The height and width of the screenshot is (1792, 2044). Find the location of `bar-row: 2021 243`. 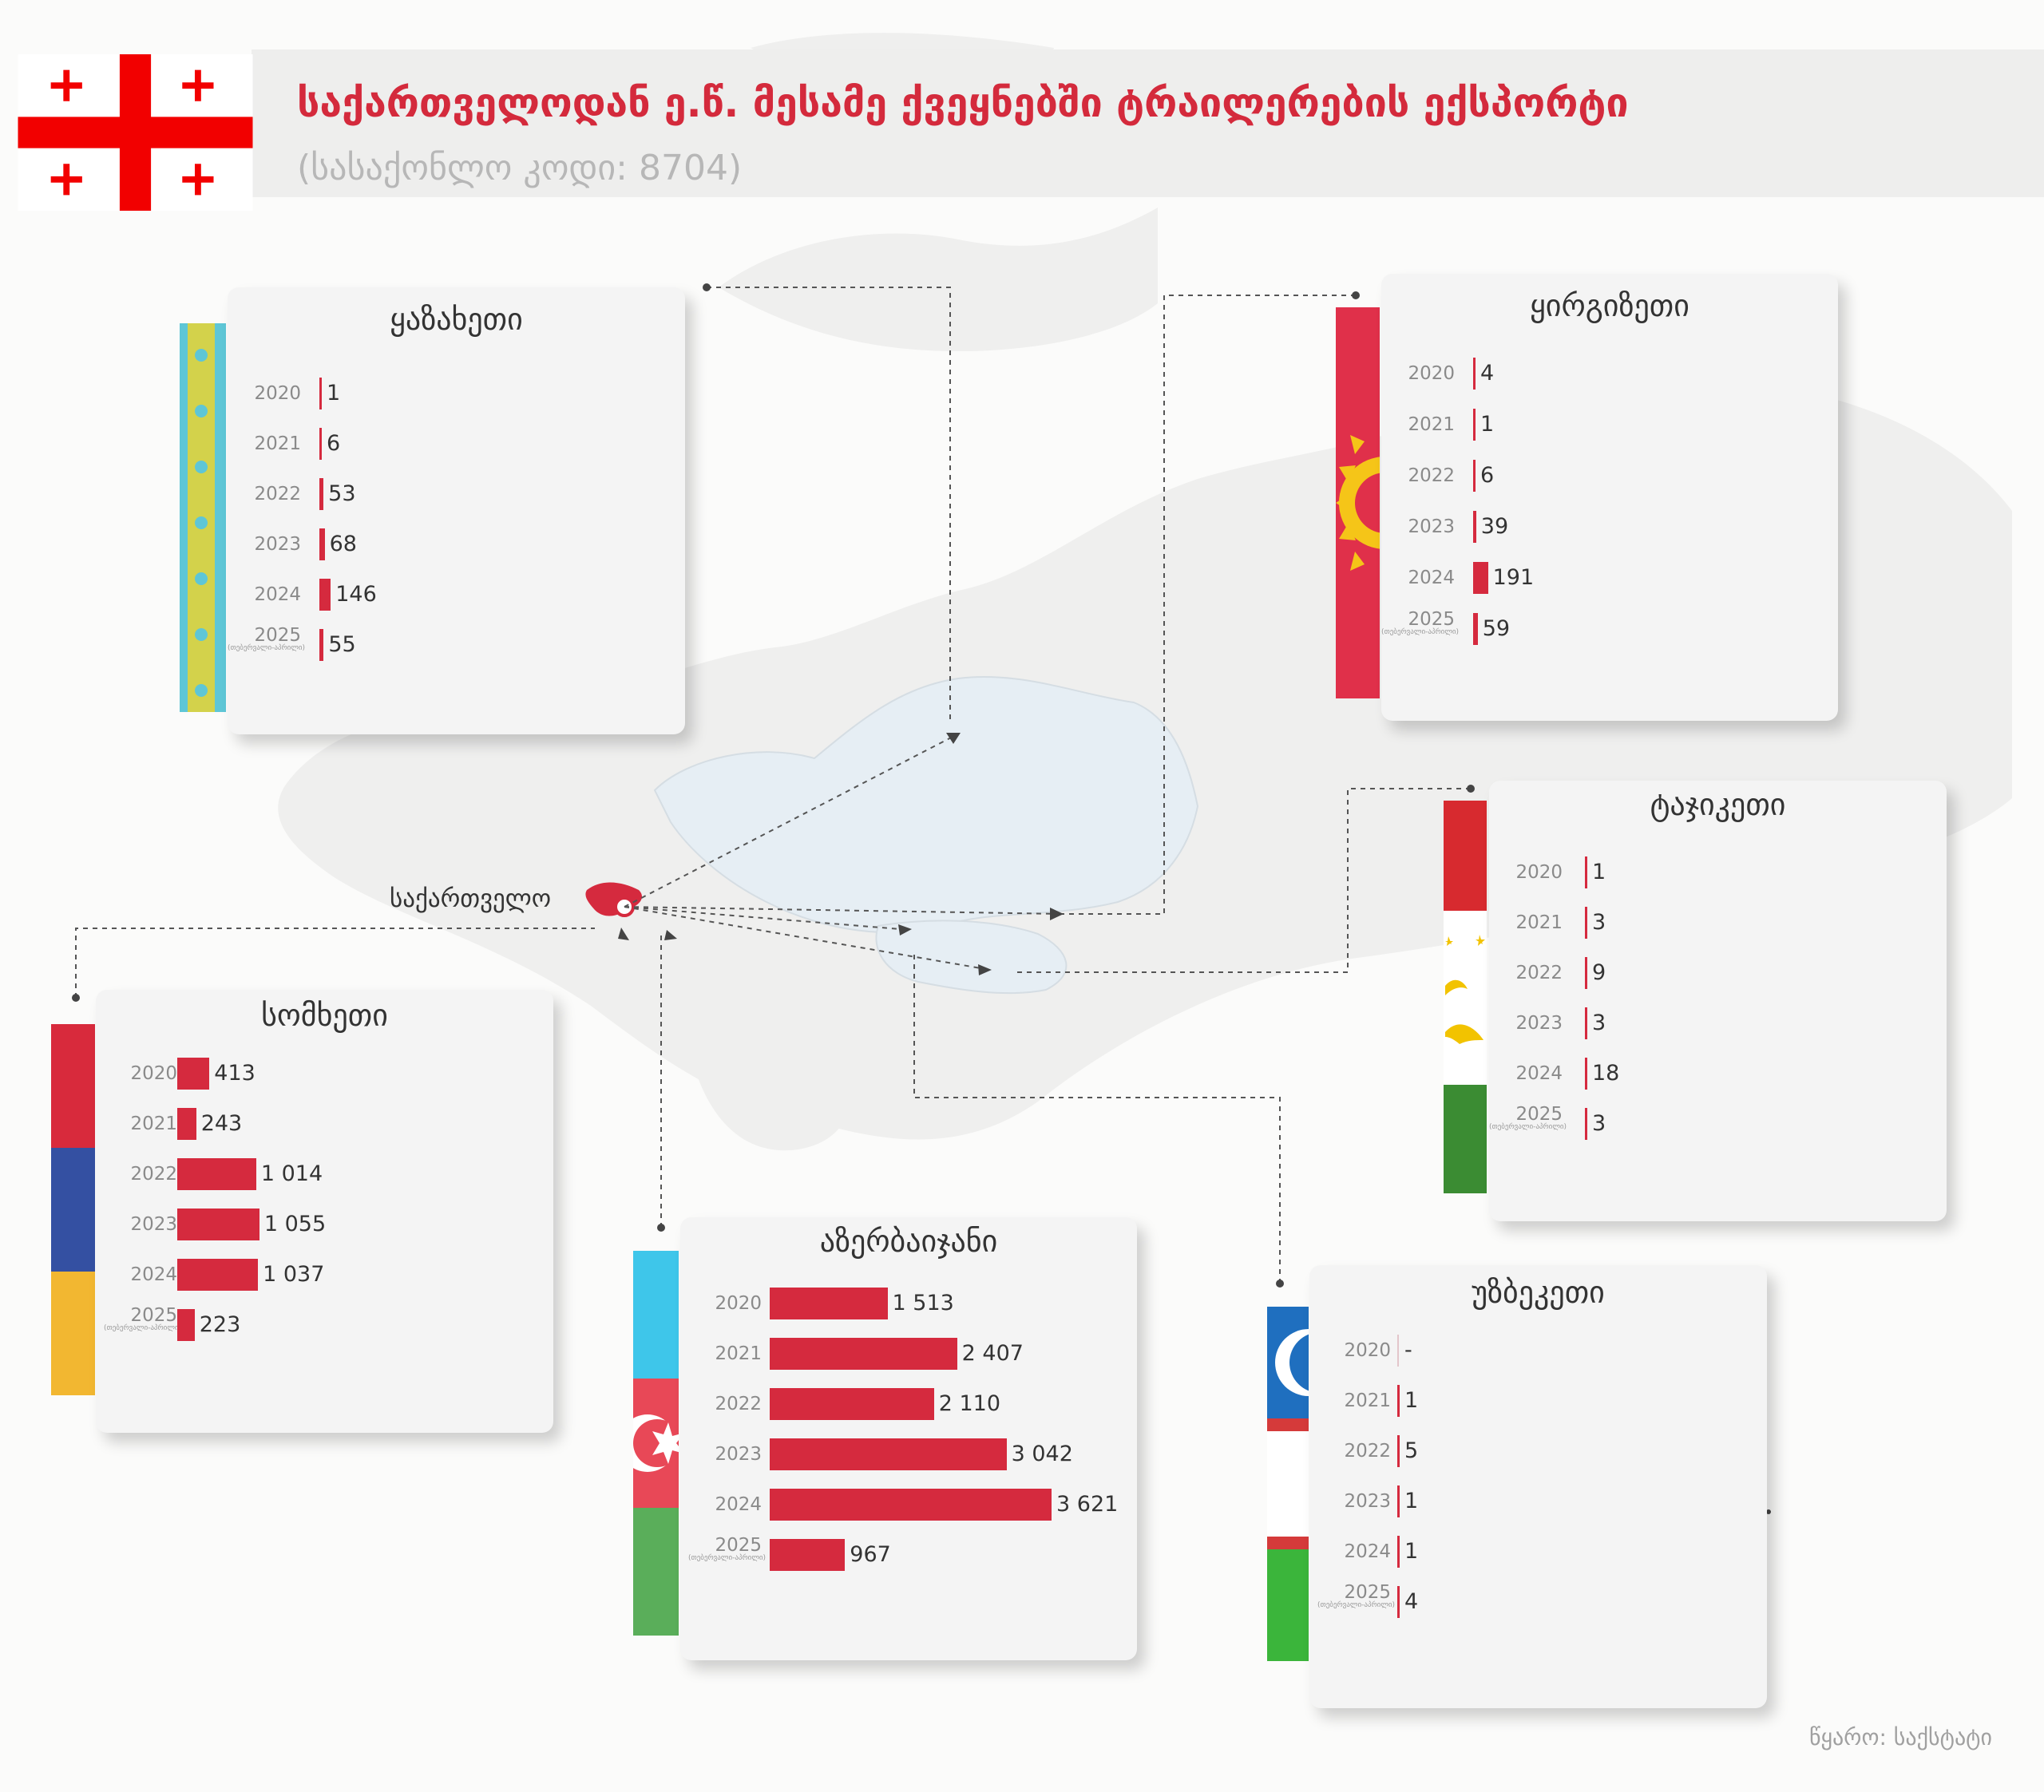

bar-row: 2021 243 is located at coordinates (324, 1124).